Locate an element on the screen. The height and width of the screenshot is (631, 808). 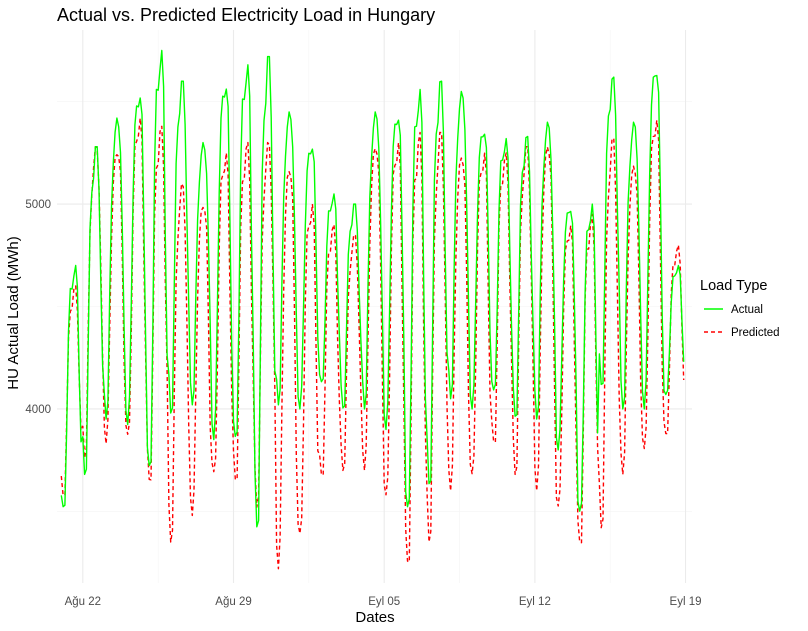
y-axis-title: HU Actual Load (MWh) is located at coordinates (13, 312).